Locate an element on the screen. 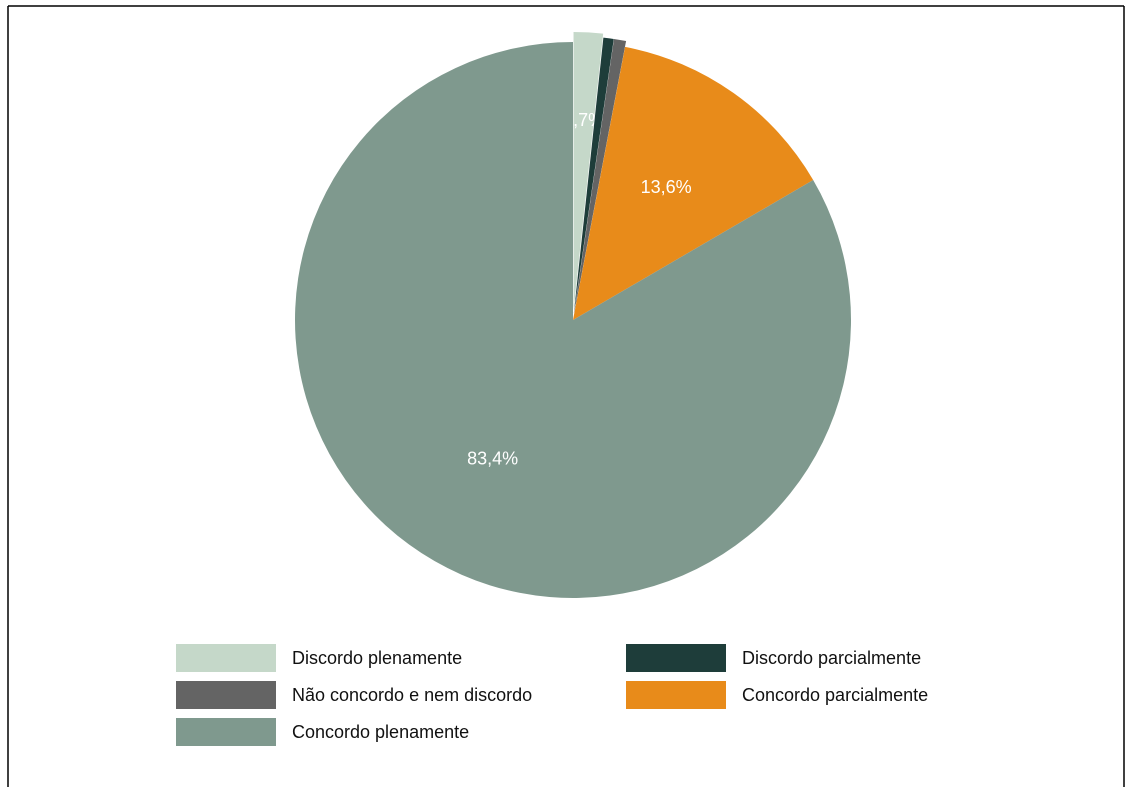 This screenshot has height=787, width=1132. data-label-concordo-plenamente: 83,4% is located at coordinates (492, 459).